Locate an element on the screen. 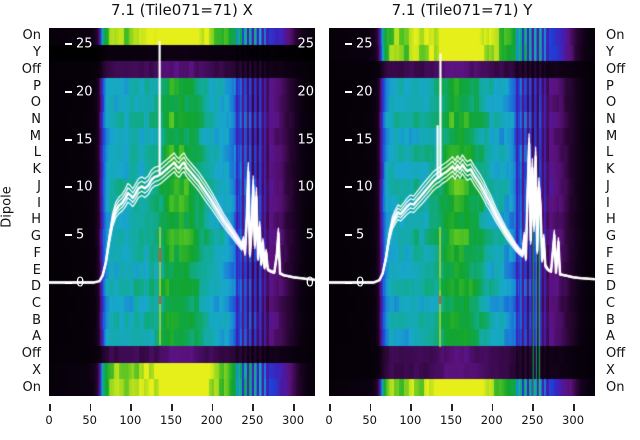 Image resolution: width=640 pixels, height=440 pixels. dipole-row-label: B is located at coordinates (610, 320).